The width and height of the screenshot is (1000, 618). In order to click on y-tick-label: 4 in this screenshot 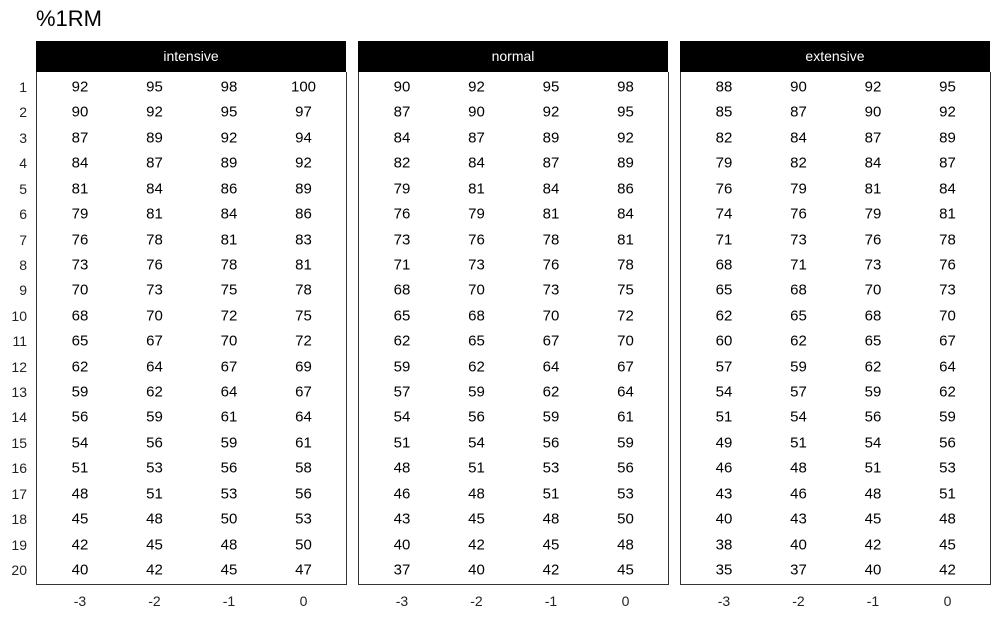, I will do `click(23, 163)`.